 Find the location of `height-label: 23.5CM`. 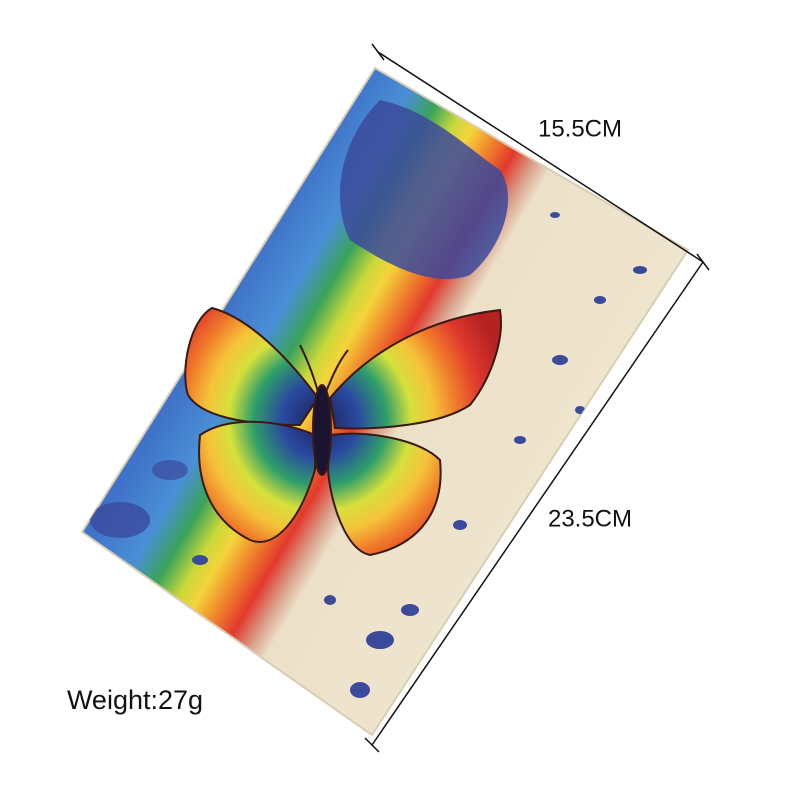

height-label: 23.5CM is located at coordinates (590, 518).